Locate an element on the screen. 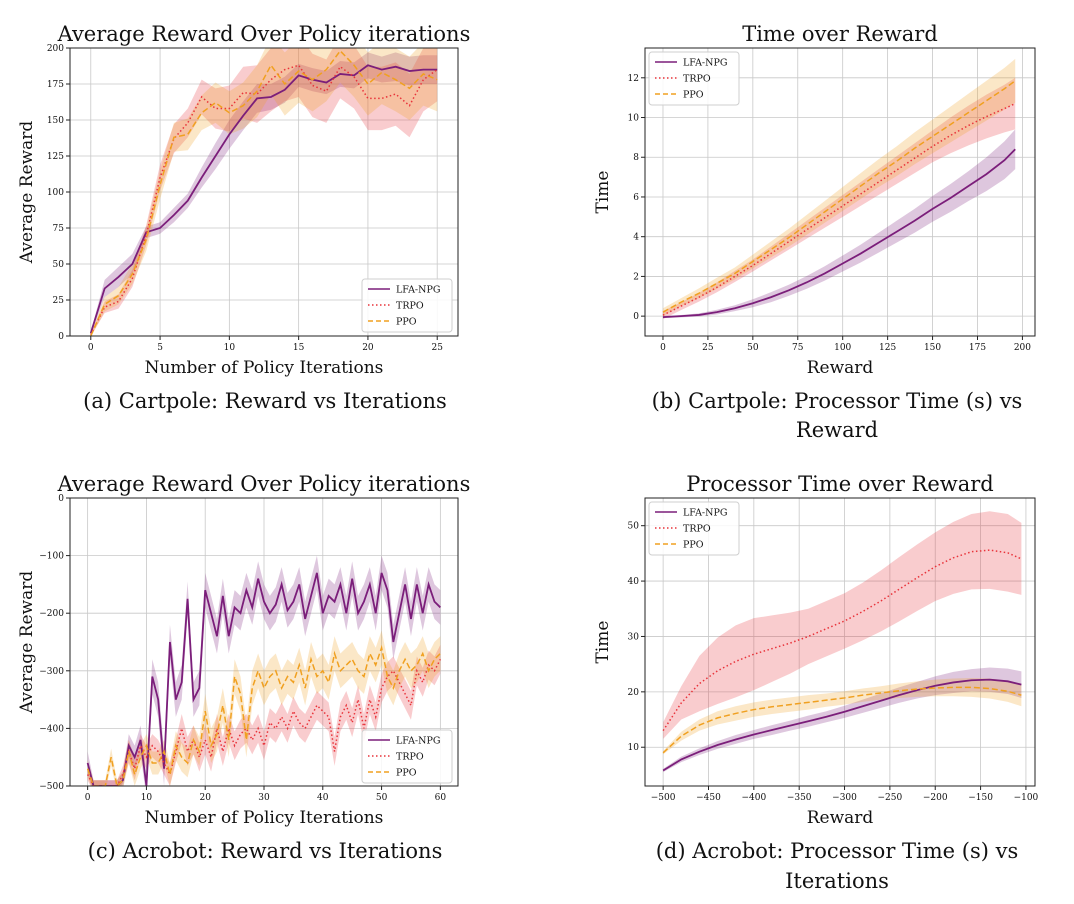  x-tick-label: −150 is located at coordinates (980, 798).